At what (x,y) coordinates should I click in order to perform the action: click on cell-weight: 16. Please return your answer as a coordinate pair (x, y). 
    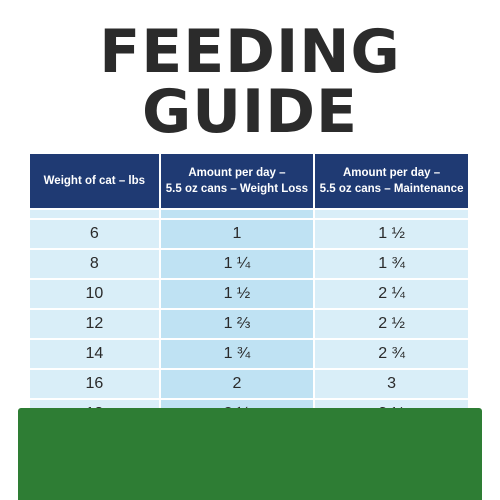
    Looking at the image, I should click on (94, 384).